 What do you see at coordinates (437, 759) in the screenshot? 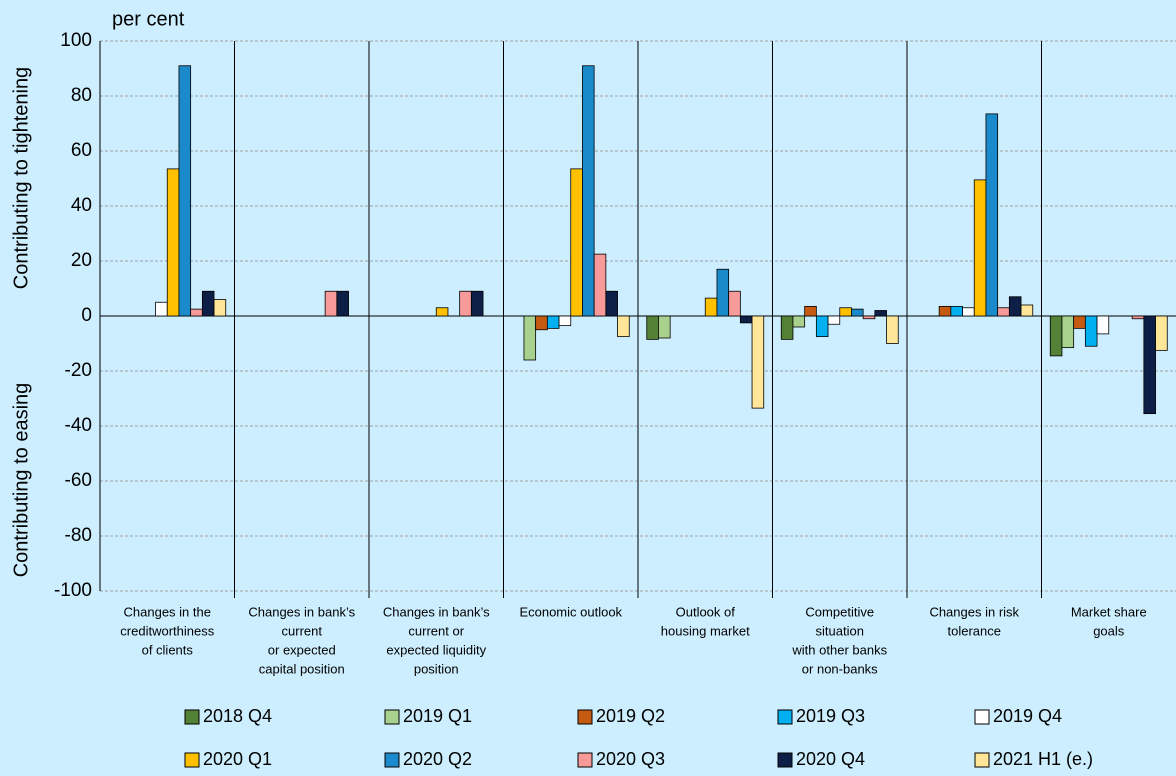
I see `legend-label: 2020 Q2` at bounding box center [437, 759].